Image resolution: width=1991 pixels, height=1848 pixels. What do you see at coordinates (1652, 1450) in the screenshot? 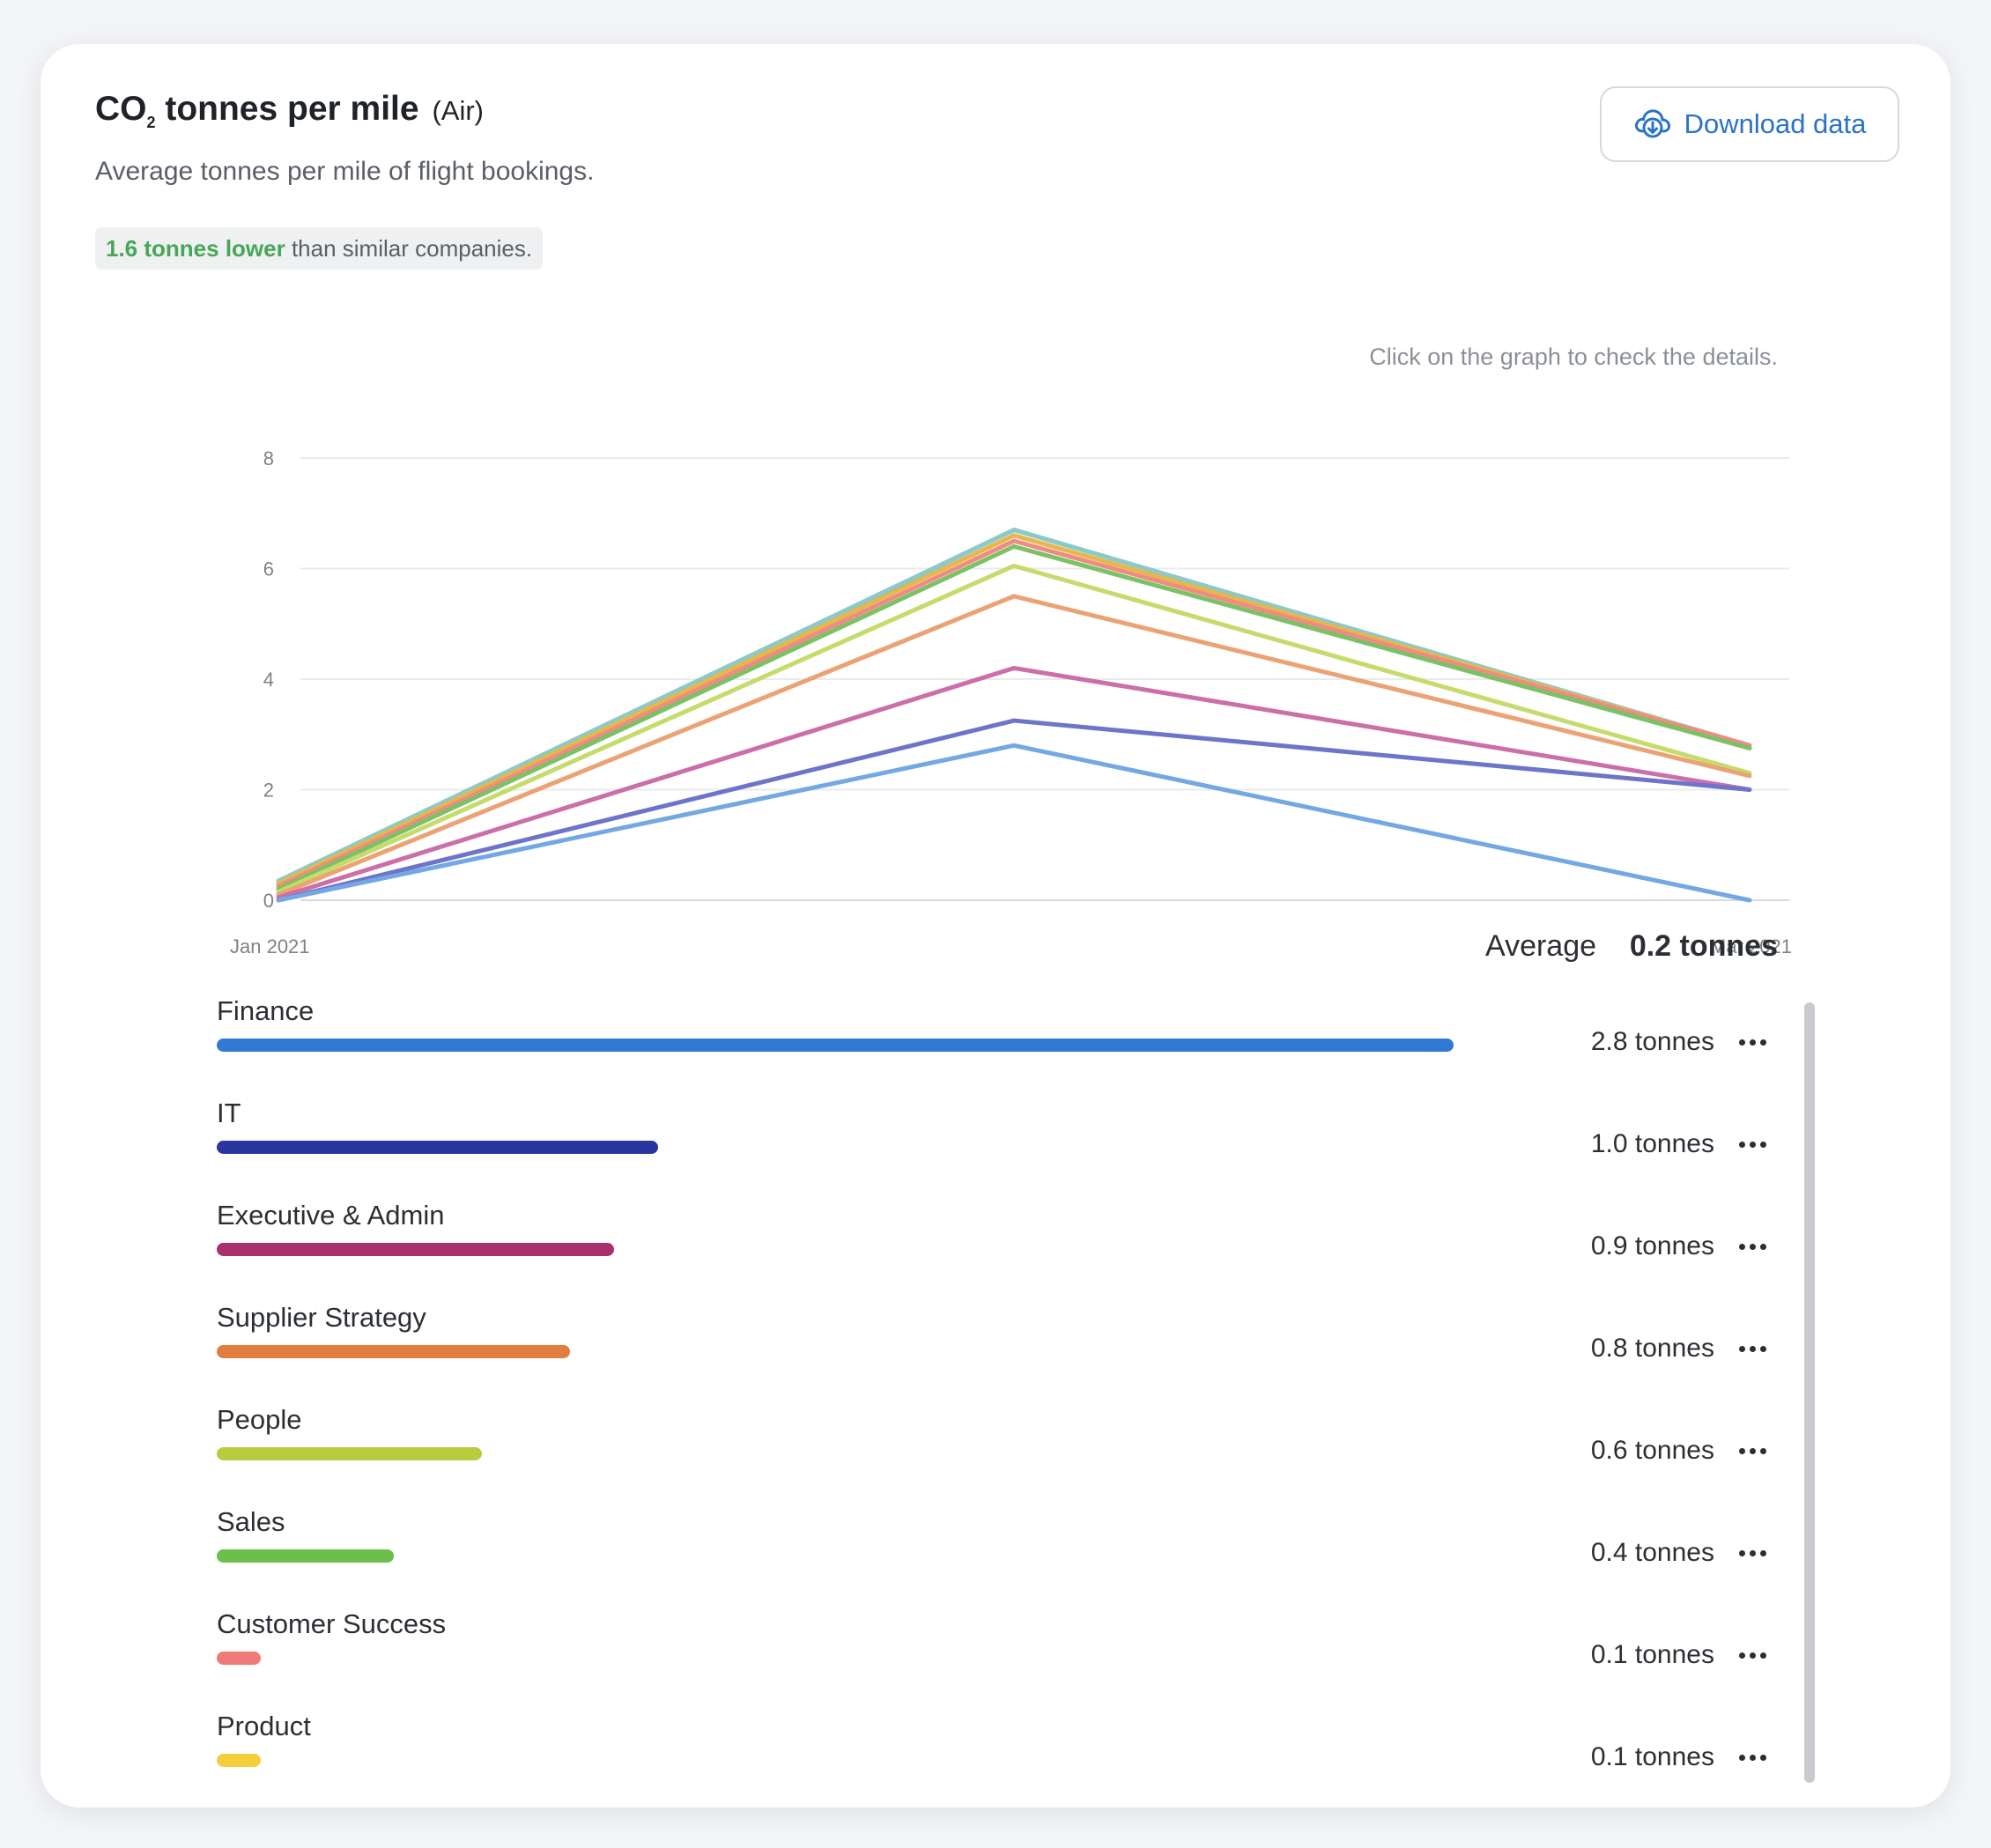
I see `department-value: 0.6 tonnes` at bounding box center [1652, 1450].